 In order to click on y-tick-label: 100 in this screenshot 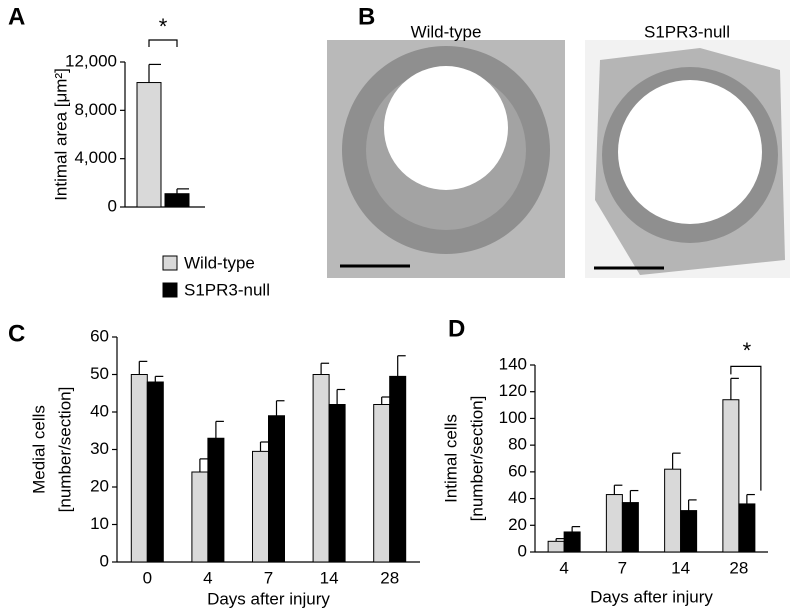, I will do `click(513, 417)`.